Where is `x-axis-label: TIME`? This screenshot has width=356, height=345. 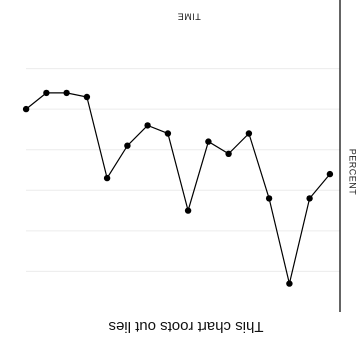
x-axis-label: TIME is located at coordinates (189, 17).